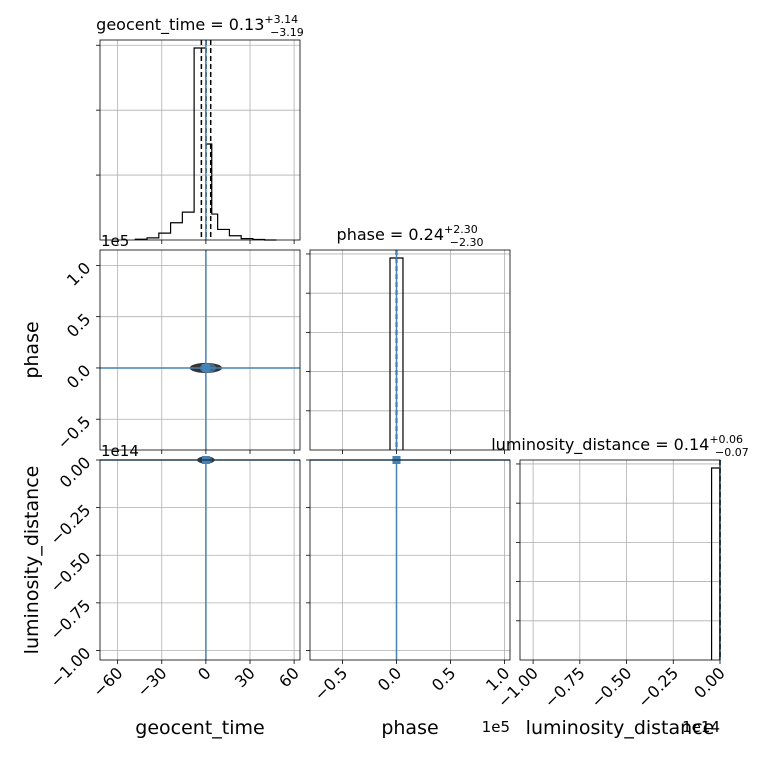 The image size is (760, 760). I want to click on hist-panel-geocent_time-frame, so click(200, 140).